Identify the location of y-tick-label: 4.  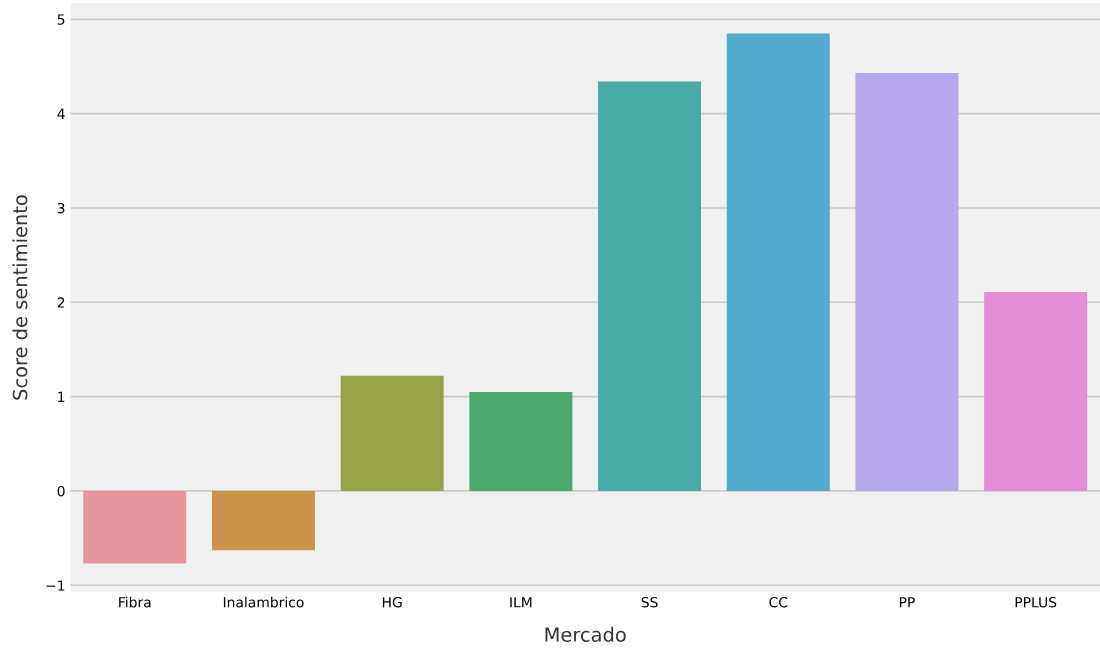
(61, 113).